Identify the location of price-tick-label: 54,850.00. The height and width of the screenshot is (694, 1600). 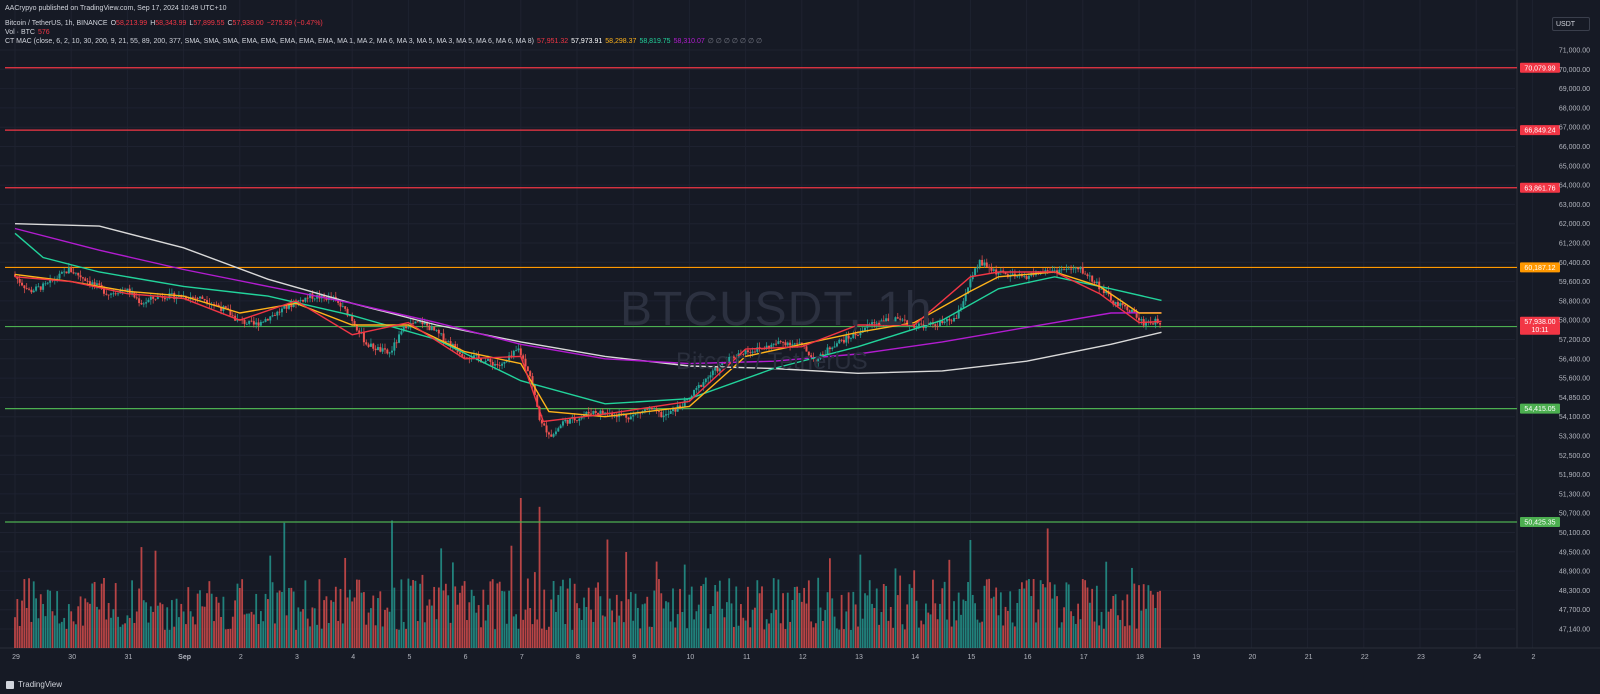
(1574, 398).